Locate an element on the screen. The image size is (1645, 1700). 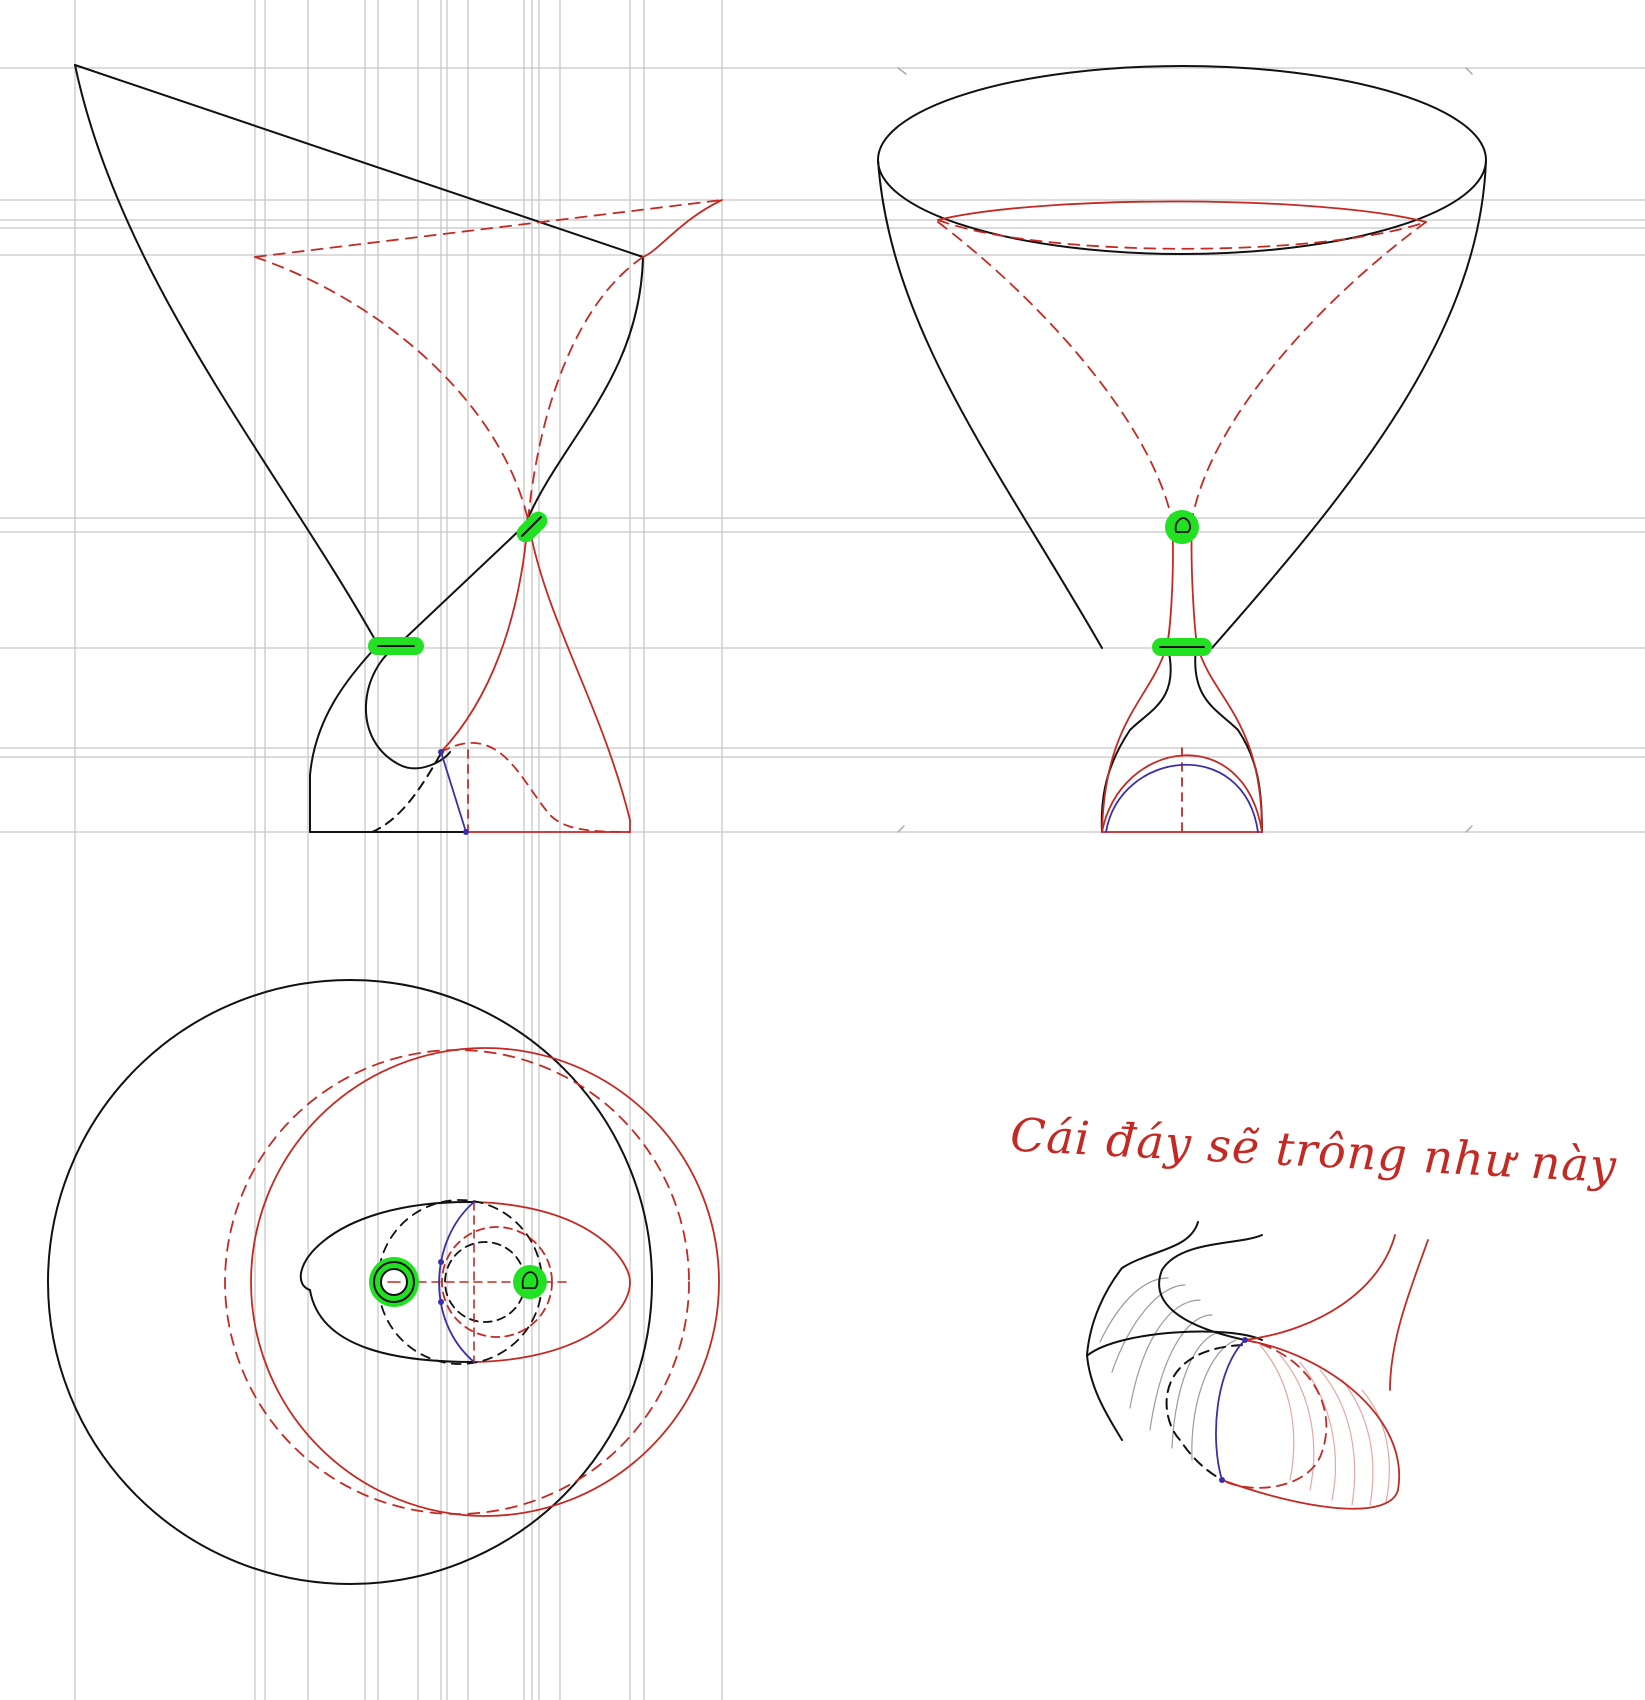
stem-left is located at coordinates (1136, 740).